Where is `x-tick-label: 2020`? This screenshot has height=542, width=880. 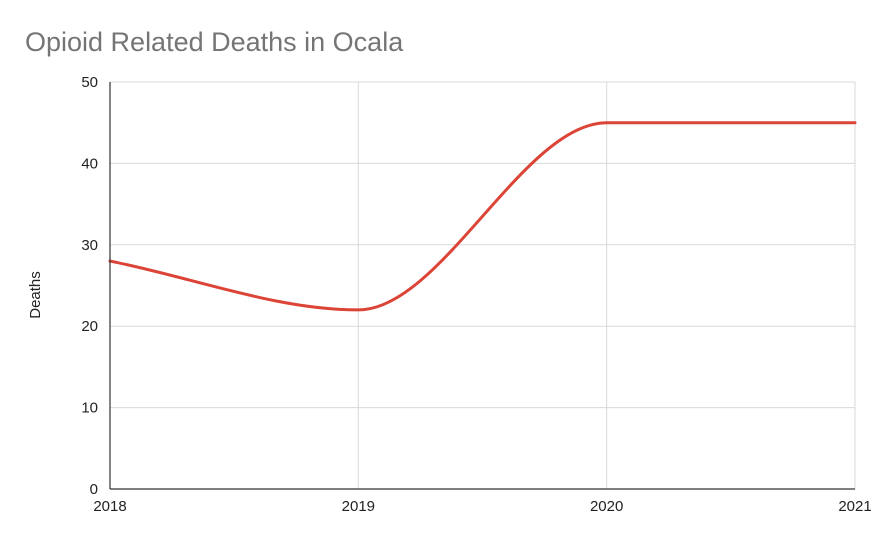
x-tick-label: 2020 is located at coordinates (606, 506).